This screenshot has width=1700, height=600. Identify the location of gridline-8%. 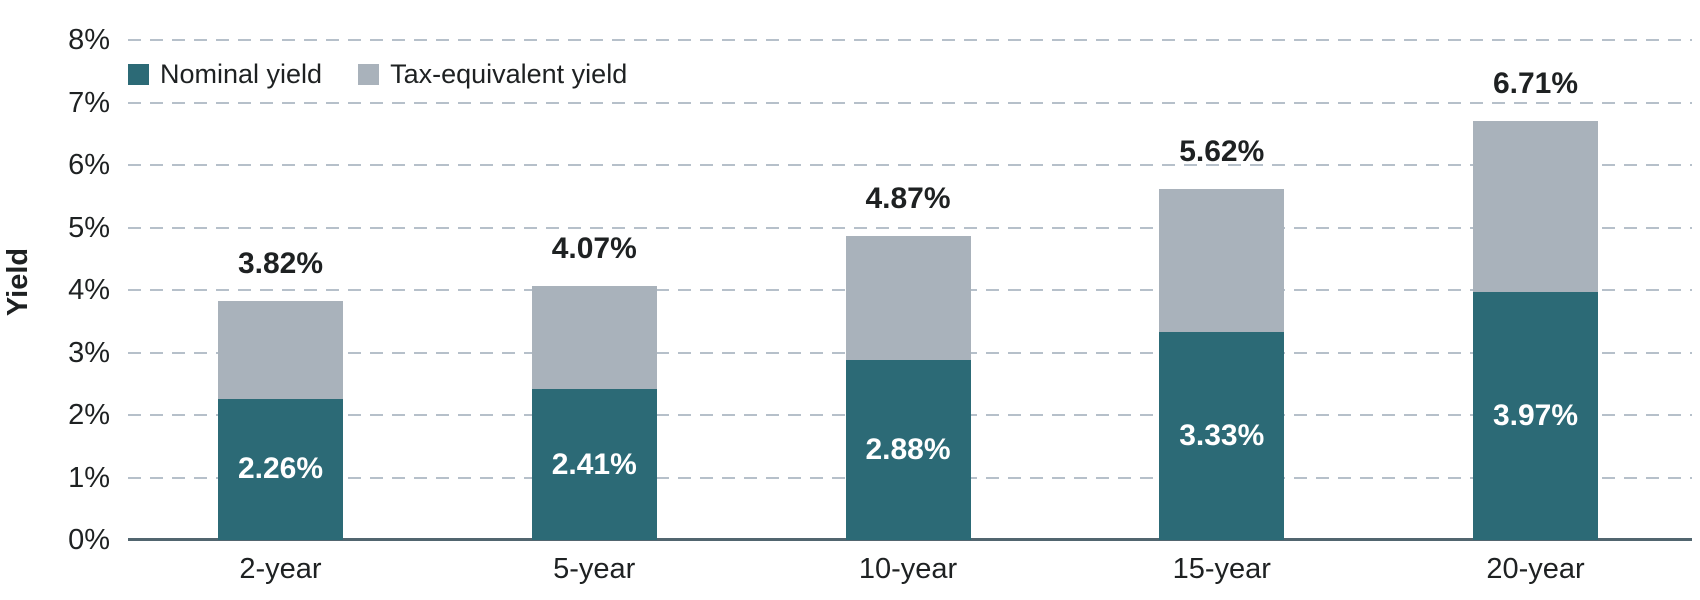
(910, 40).